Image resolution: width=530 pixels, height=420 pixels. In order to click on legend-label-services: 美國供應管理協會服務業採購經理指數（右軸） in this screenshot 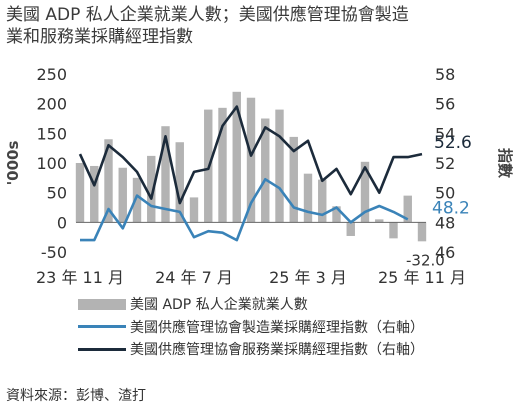, I will do `click(277, 350)`.